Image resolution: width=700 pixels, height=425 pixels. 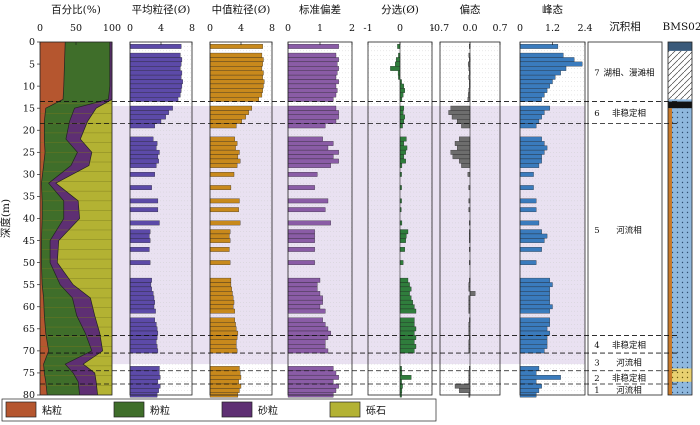 What do you see at coordinates (469, 28) in the screenshot?
I see `x-tick-label: 0.0` at bounding box center [469, 28].